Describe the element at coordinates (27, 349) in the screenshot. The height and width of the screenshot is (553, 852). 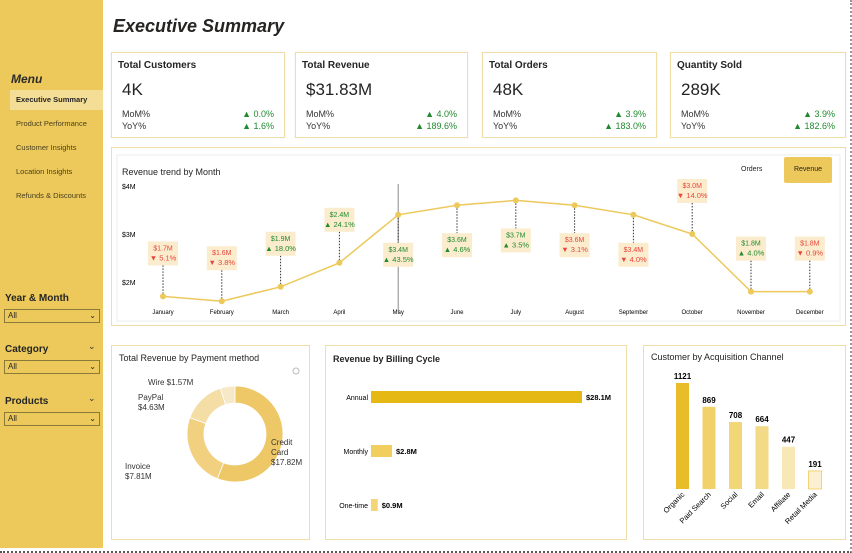
I see `filter-label-category: Category` at that location.